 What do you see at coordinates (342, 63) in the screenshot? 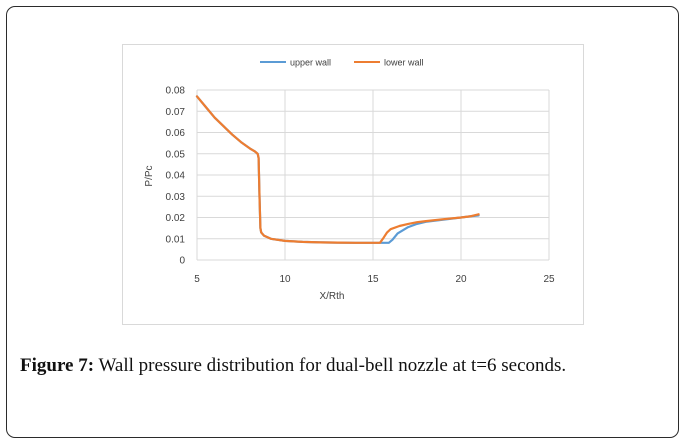
I see `legend: upper wall lower wall` at bounding box center [342, 63].